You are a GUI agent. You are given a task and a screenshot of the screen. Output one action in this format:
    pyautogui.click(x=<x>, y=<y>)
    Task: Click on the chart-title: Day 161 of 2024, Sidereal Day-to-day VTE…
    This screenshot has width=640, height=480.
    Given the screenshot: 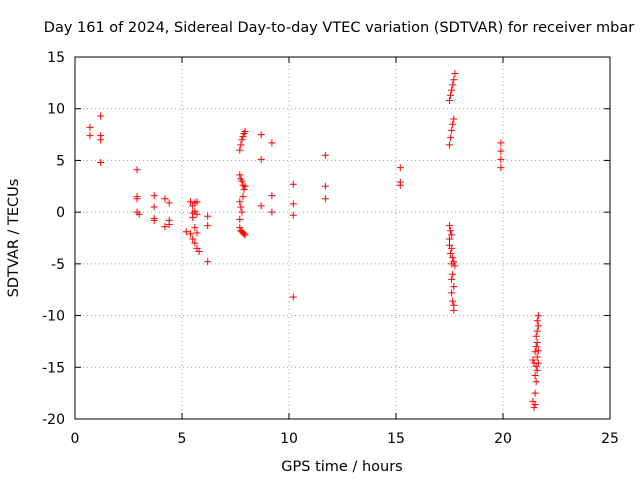 What is the action you would take?
    pyautogui.click(x=339, y=28)
    